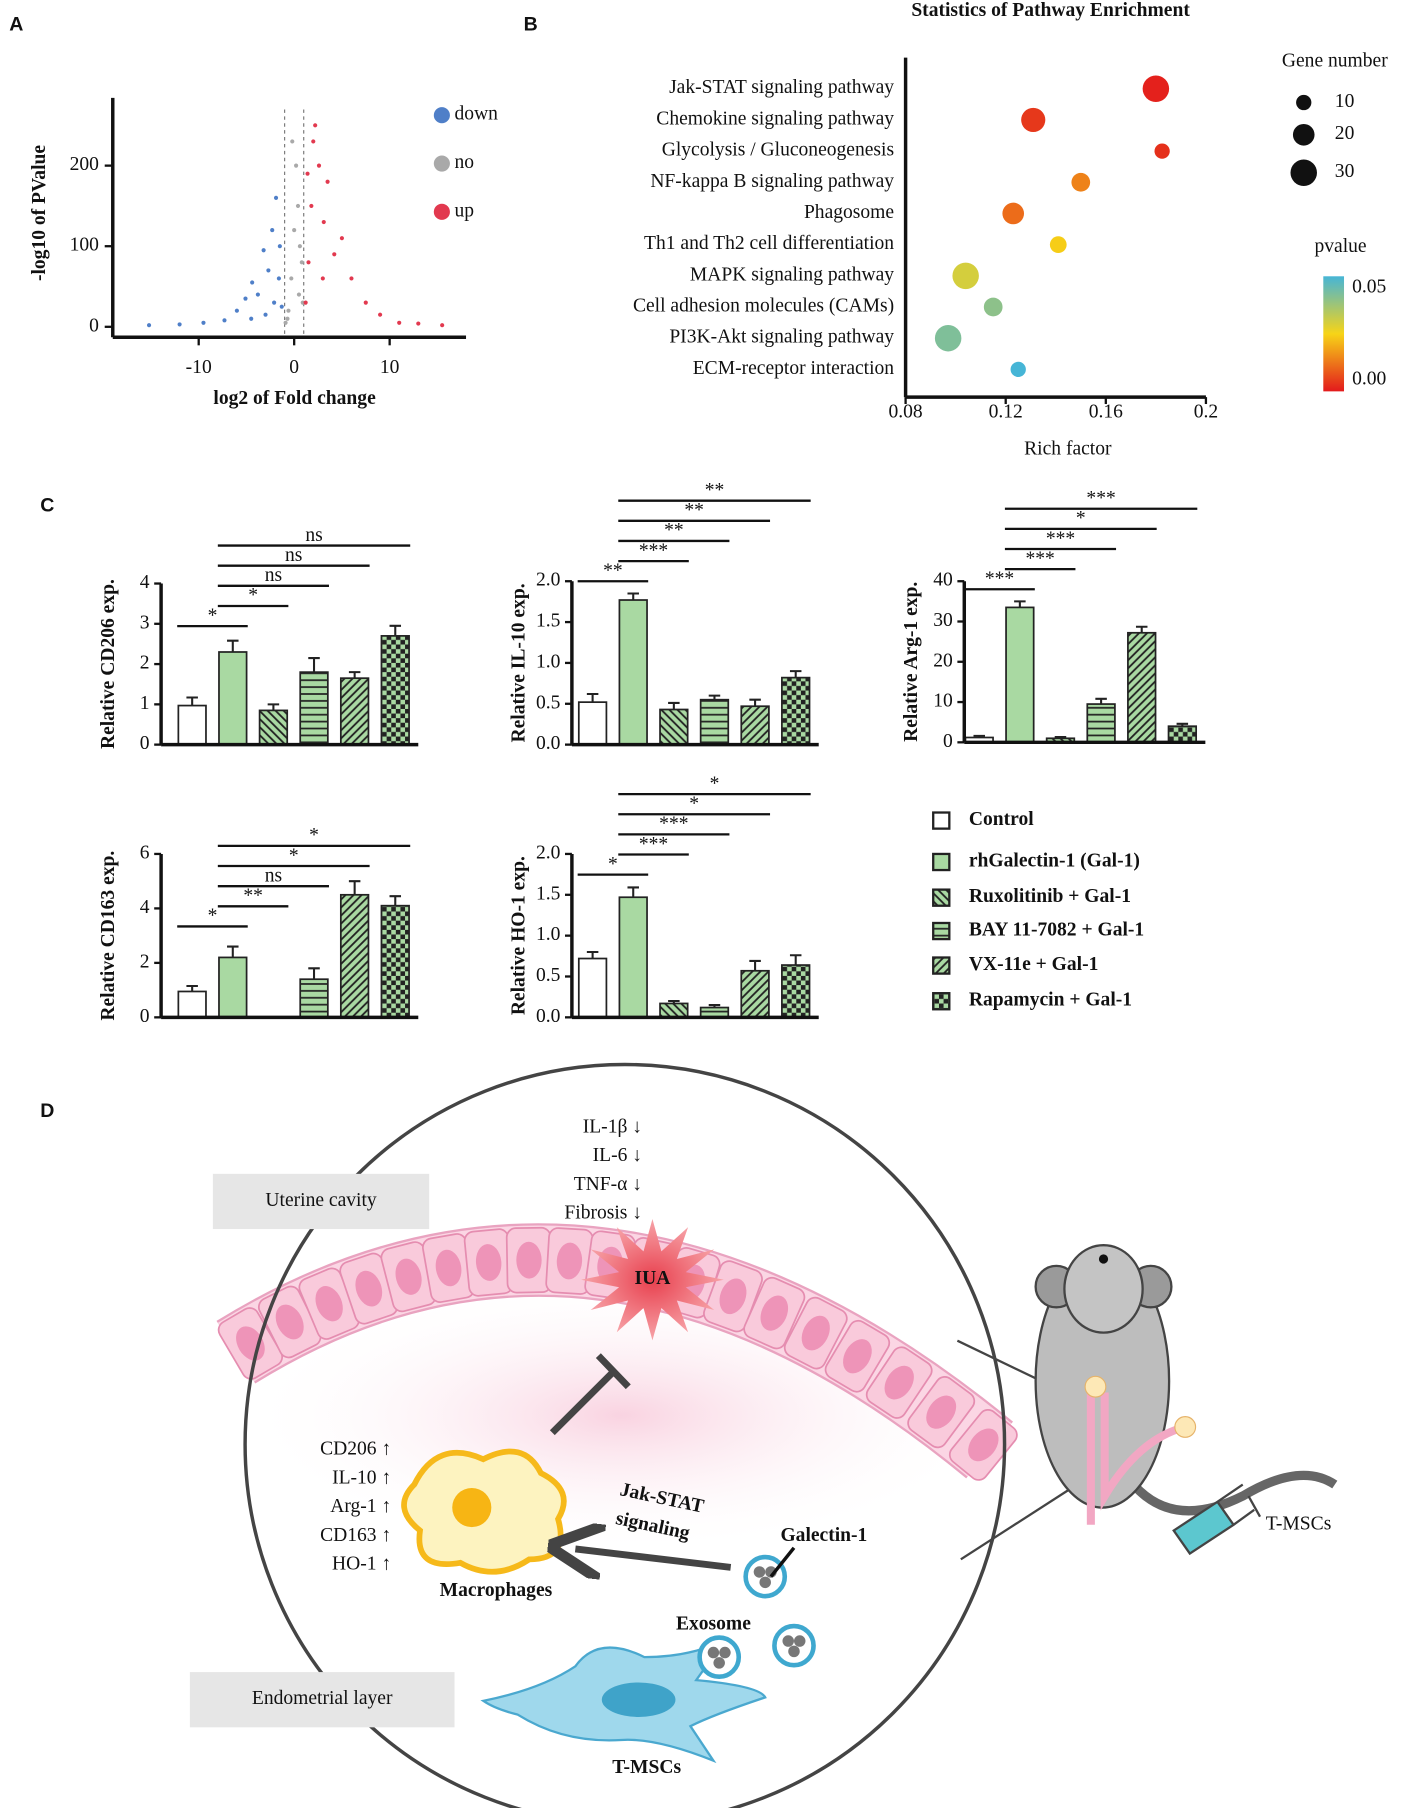  Describe the element at coordinates (781, 87) in the screenshot. I see `y-tick-label: Jak-STAT signaling pathway` at that location.